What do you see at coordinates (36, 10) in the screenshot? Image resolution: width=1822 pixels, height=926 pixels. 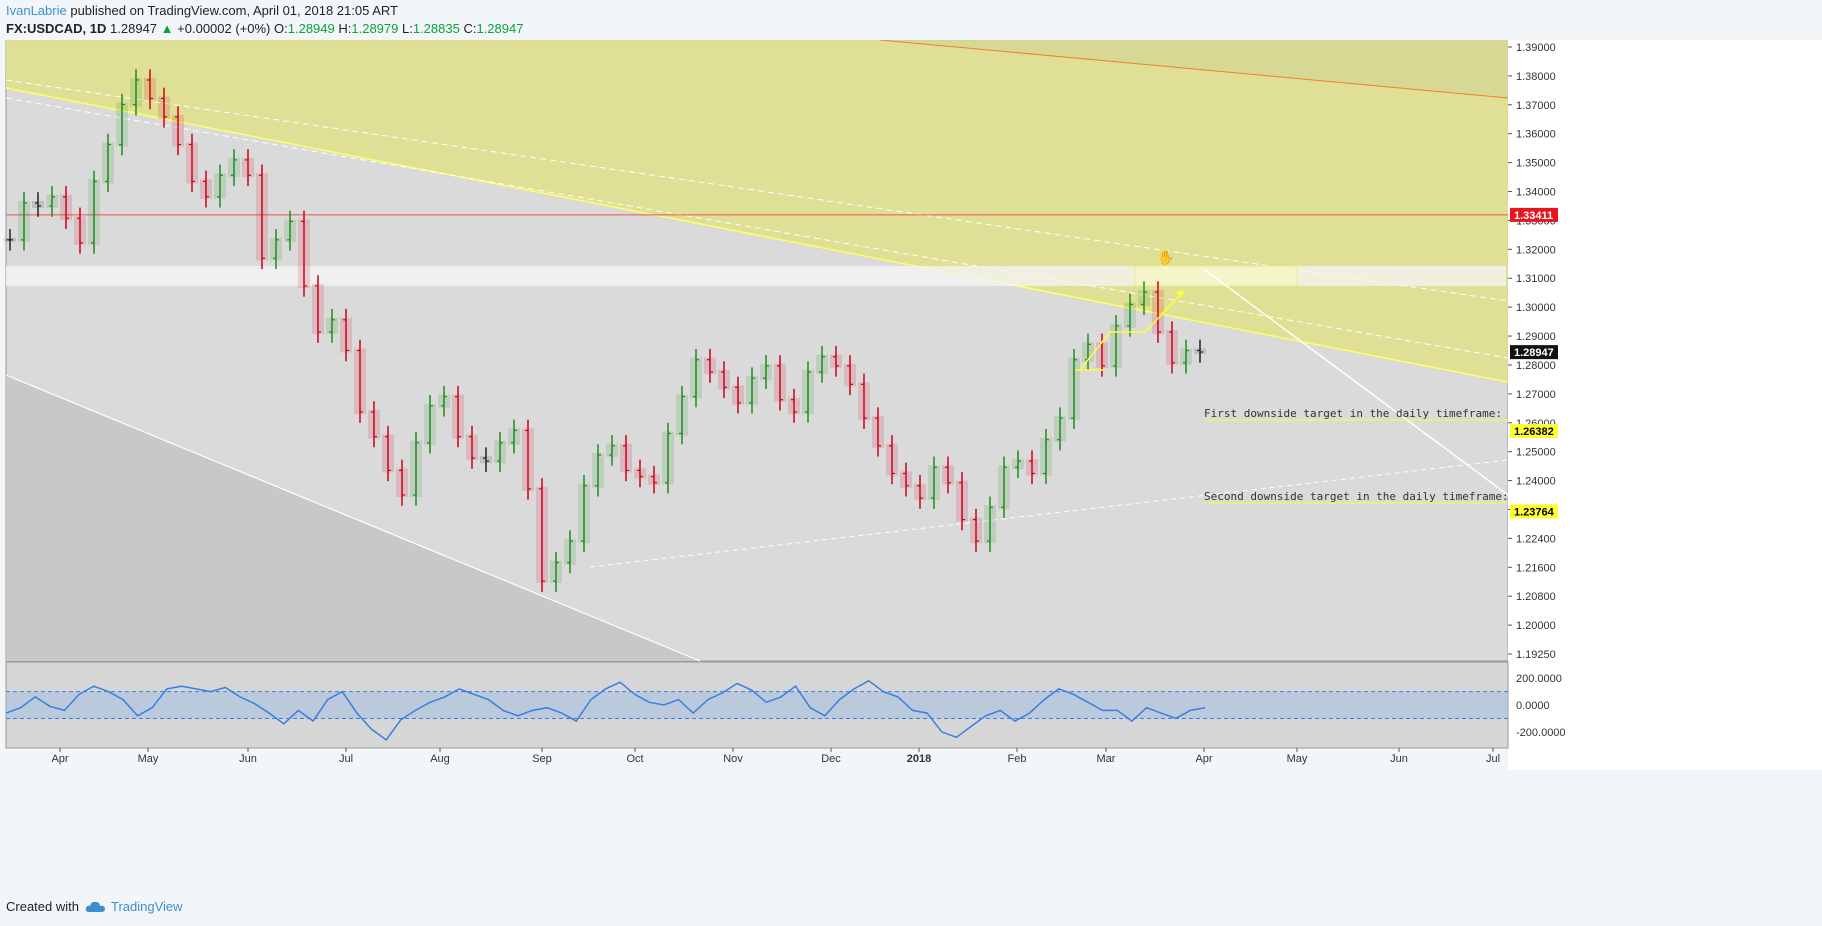 I see `author-link: IvanLabrie` at bounding box center [36, 10].